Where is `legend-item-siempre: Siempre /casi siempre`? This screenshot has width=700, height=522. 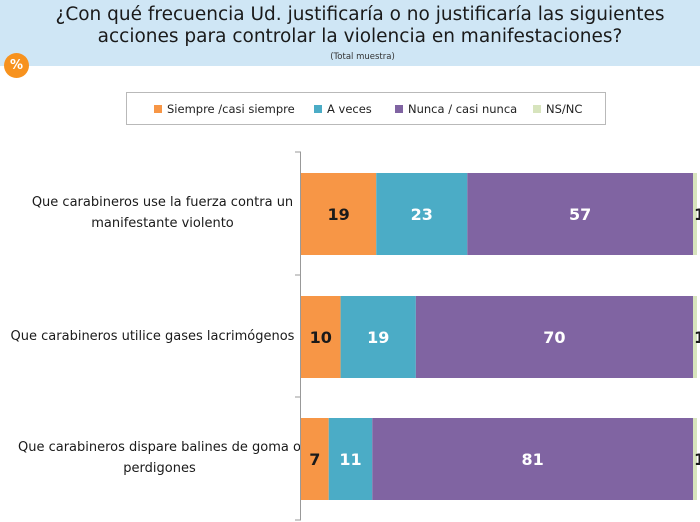 legend-item-siempre: Siempre /casi siempre is located at coordinates (224, 109).